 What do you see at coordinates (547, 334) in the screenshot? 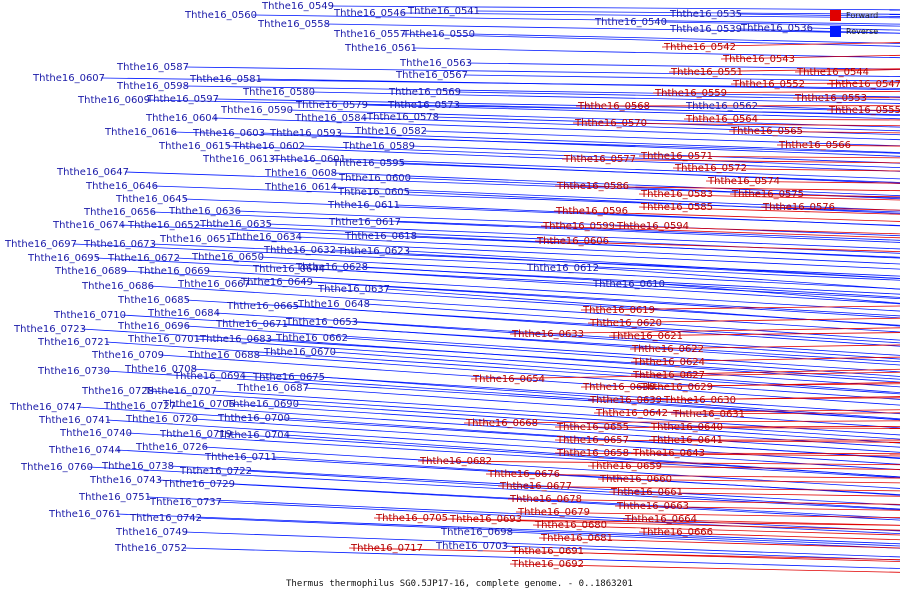
I see `forward-gene-label: Ththe16_0633` at bounding box center [547, 334].